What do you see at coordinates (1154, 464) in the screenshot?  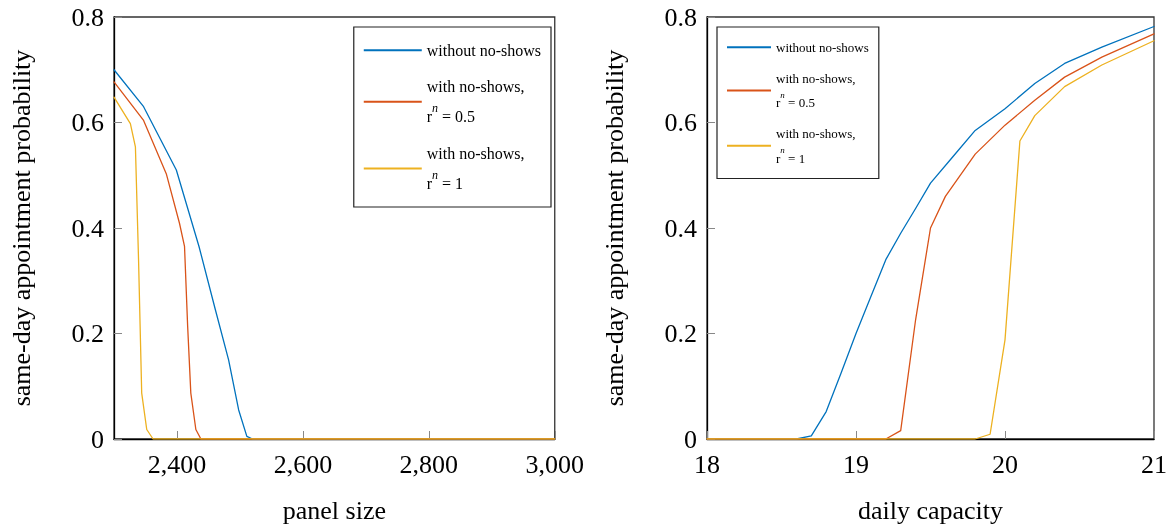 I see `x-tick-label: 21` at bounding box center [1154, 464].